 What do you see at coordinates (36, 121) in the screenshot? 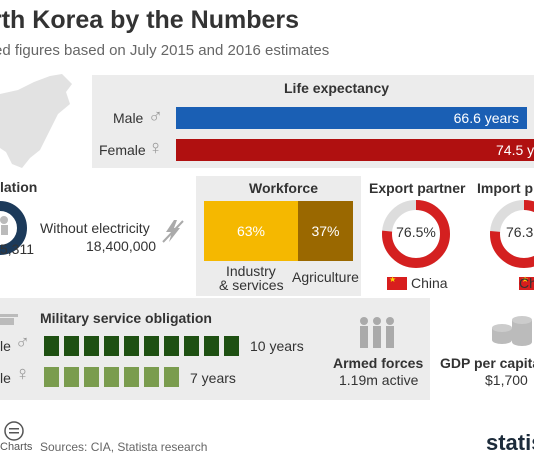
I see `north-korea-map-icon` at bounding box center [36, 121].